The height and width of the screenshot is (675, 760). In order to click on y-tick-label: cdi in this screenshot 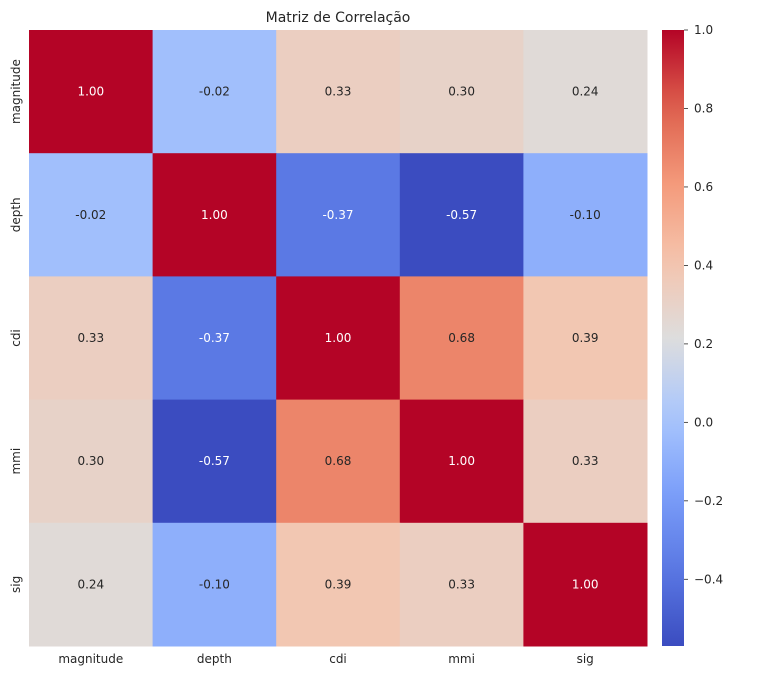, I will do `click(16, 338)`.